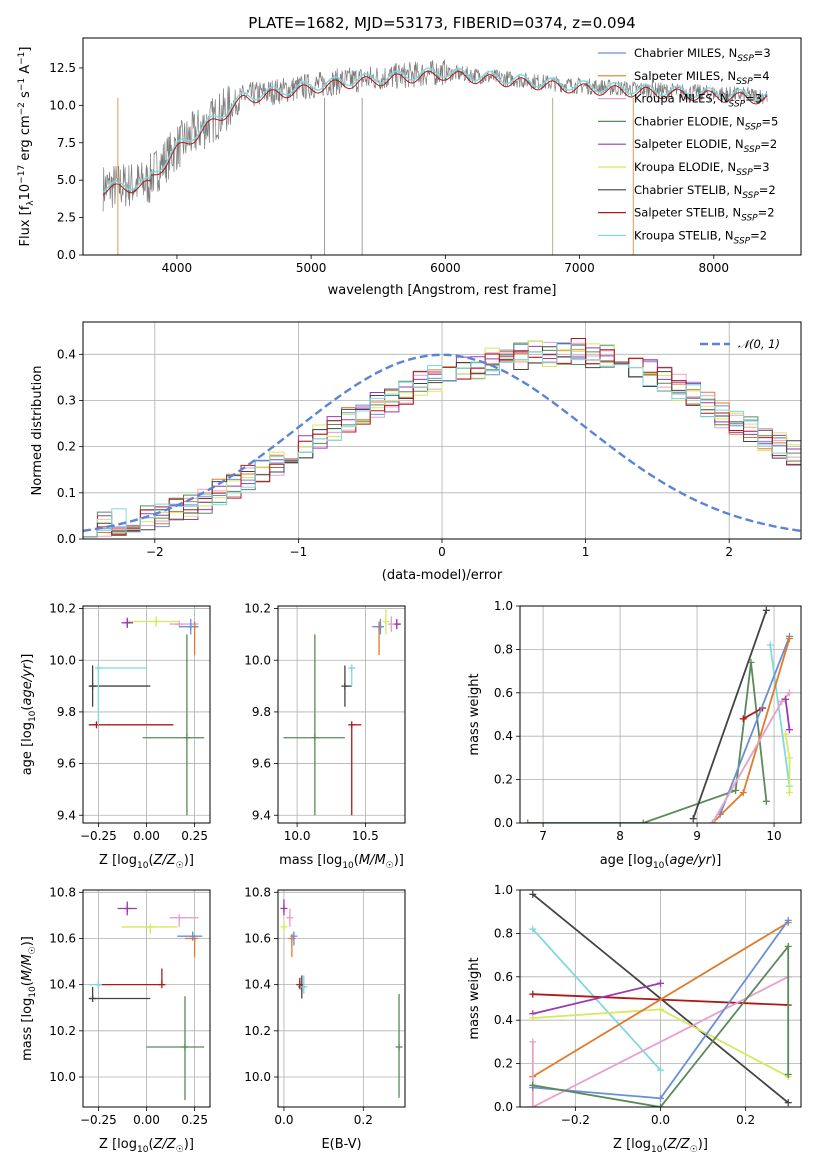  I want to click on mass-z-xlabel: Z [log10(Z/Z☉)], so click(146, 1146).